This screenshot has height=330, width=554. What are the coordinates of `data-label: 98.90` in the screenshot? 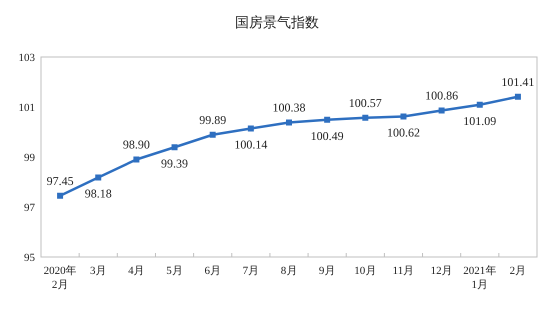 It's located at (136, 145).